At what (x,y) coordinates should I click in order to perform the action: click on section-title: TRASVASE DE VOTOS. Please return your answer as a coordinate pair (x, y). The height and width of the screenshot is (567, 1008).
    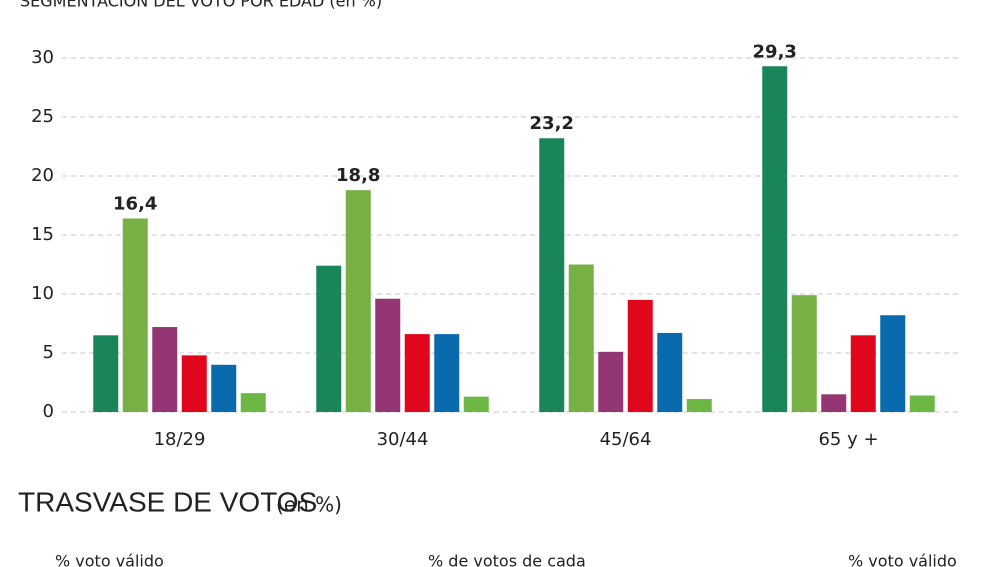
    Looking at the image, I should click on (167, 501).